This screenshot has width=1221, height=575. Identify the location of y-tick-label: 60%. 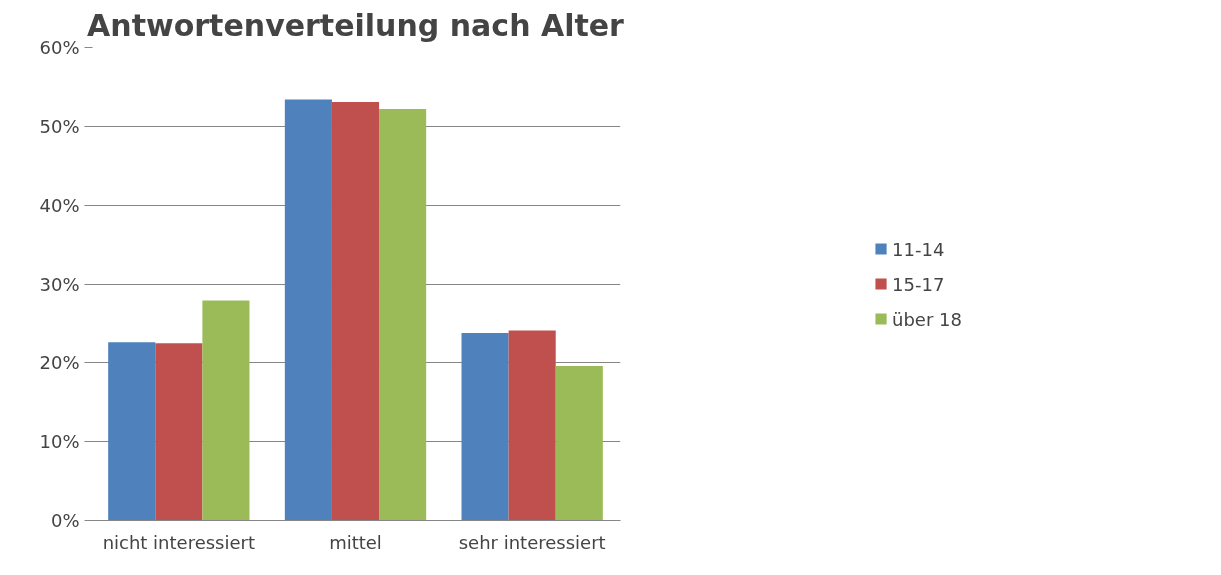
(59, 47).